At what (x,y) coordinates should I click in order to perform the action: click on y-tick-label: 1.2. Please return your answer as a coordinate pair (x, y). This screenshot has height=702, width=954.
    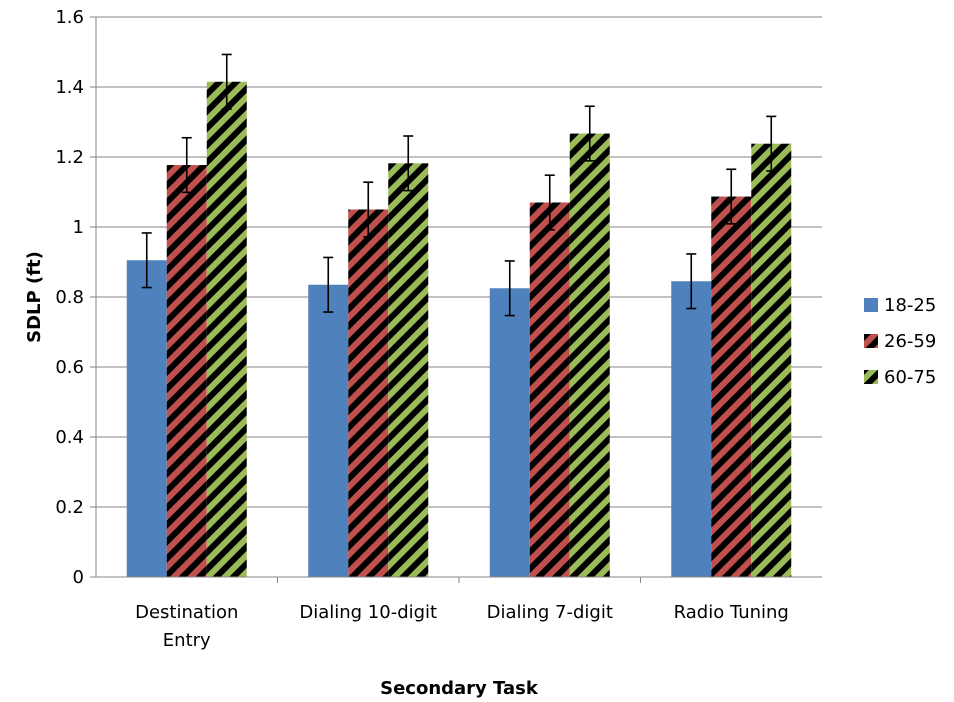
    Looking at the image, I should click on (69, 157).